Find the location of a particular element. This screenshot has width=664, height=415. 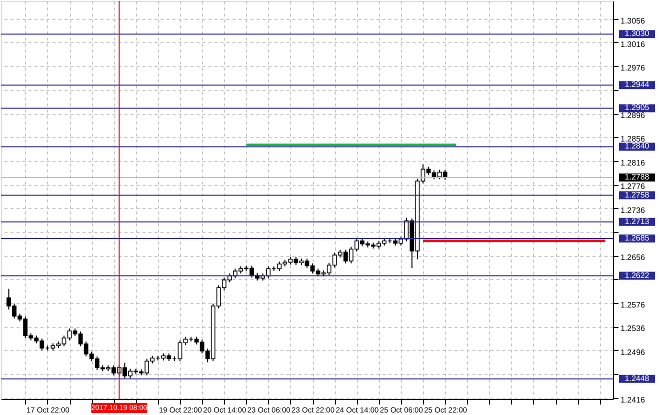

y-tick-label: 1.2776 is located at coordinates (633, 187).